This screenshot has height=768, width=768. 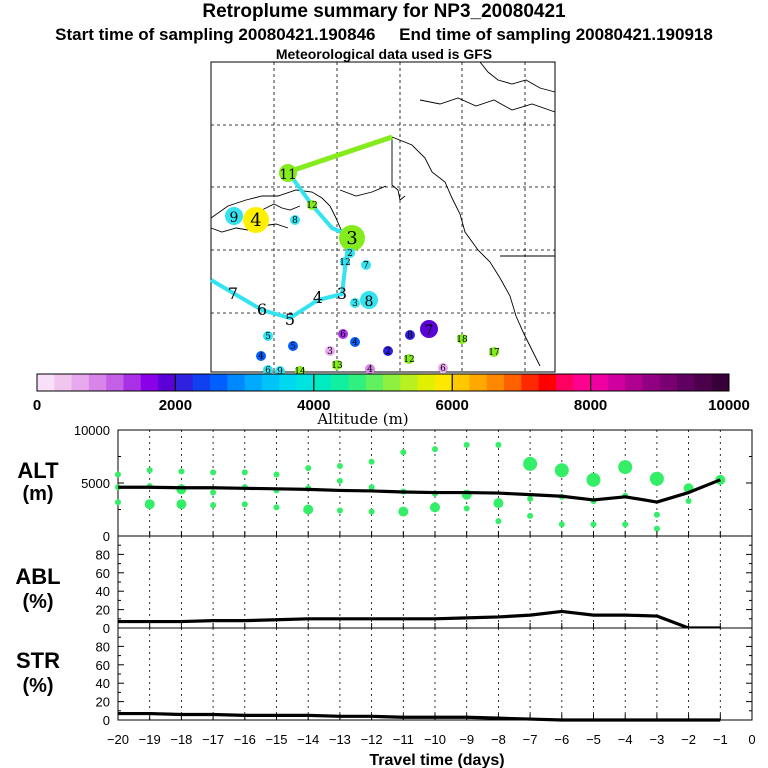 What do you see at coordinates (276, 739) in the screenshot?
I see `x-tick-label: −15` at bounding box center [276, 739].